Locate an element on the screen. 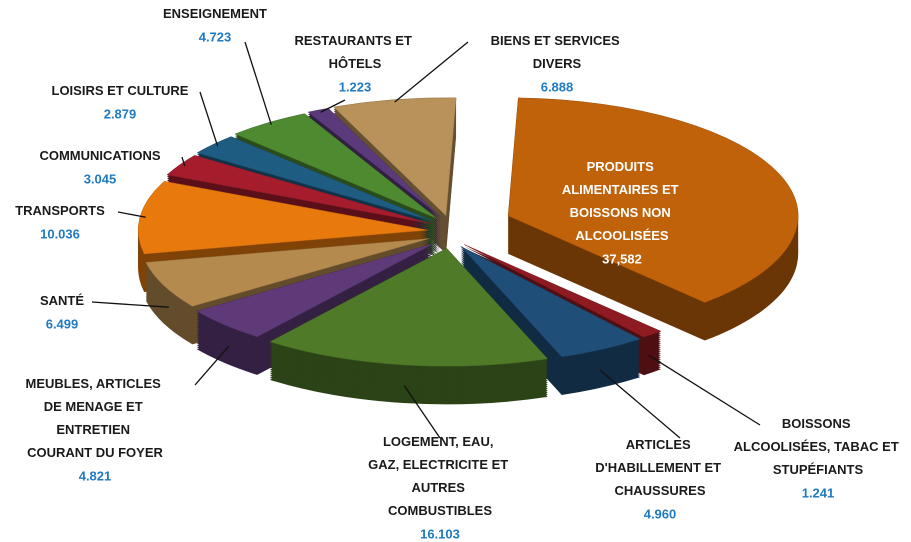 The height and width of the screenshot is (542, 911). label-line: SANTÉ is located at coordinates (62, 300).